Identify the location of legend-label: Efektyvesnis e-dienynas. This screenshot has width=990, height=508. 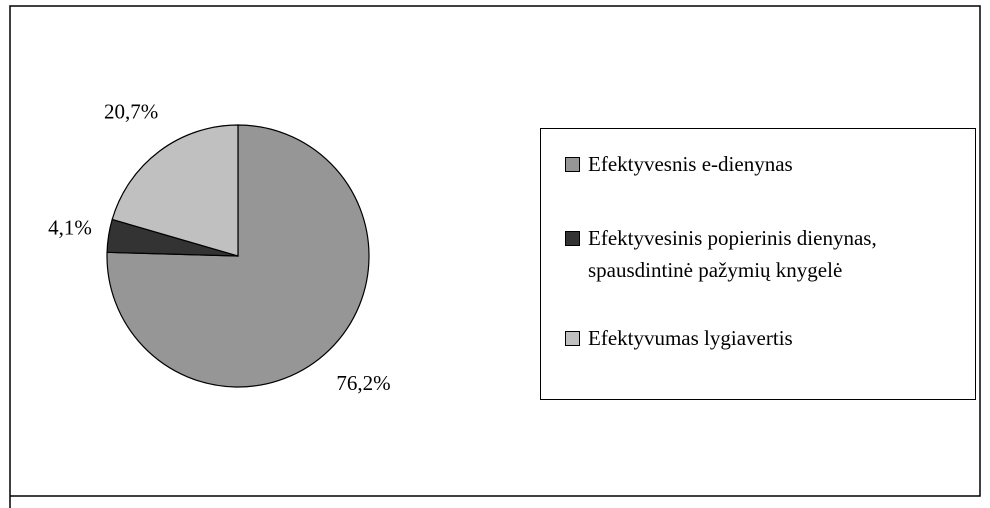
(690, 164).